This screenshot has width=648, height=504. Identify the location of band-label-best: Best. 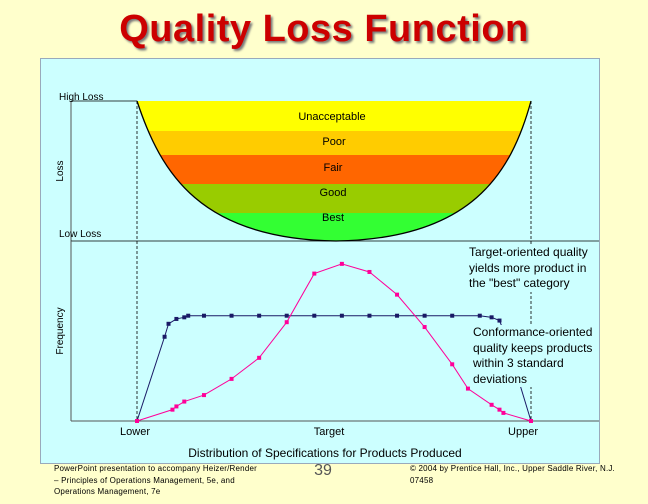
(333, 218).